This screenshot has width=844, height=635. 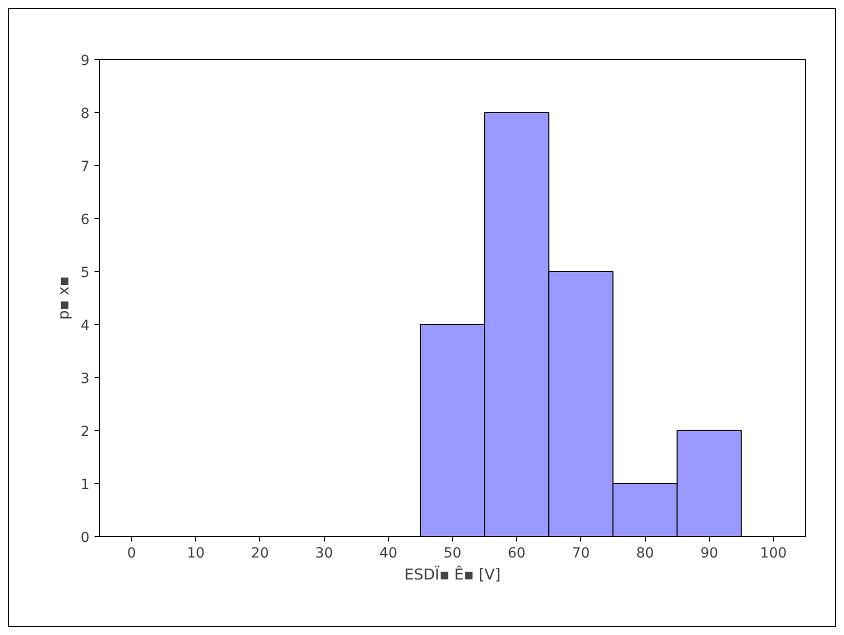 I want to click on y-axis-title: p▪ x▪, so click(x=63, y=298).